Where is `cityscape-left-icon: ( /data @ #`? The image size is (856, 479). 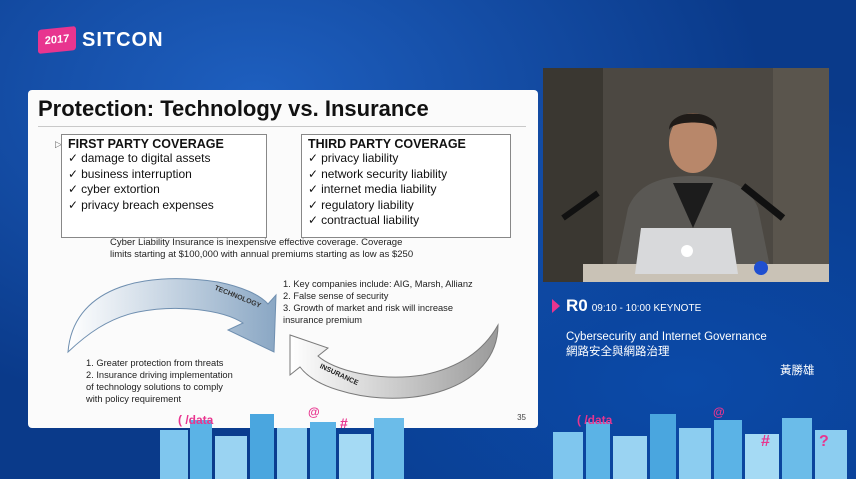
cityscape-left-icon: ( /data @ # is located at coordinates (284, 440).